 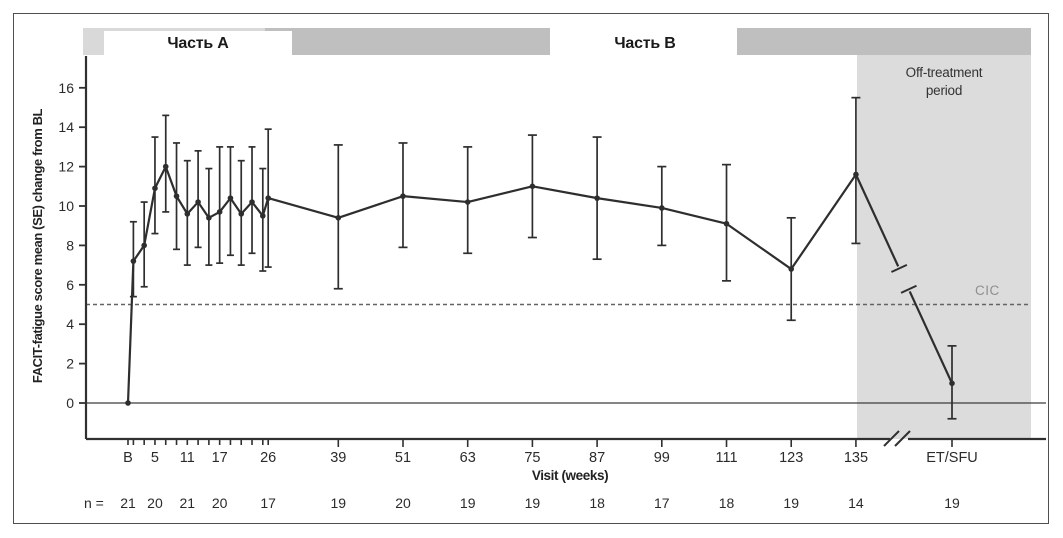 I want to click on part-a-label-box: Часть A, so click(x=198, y=44).